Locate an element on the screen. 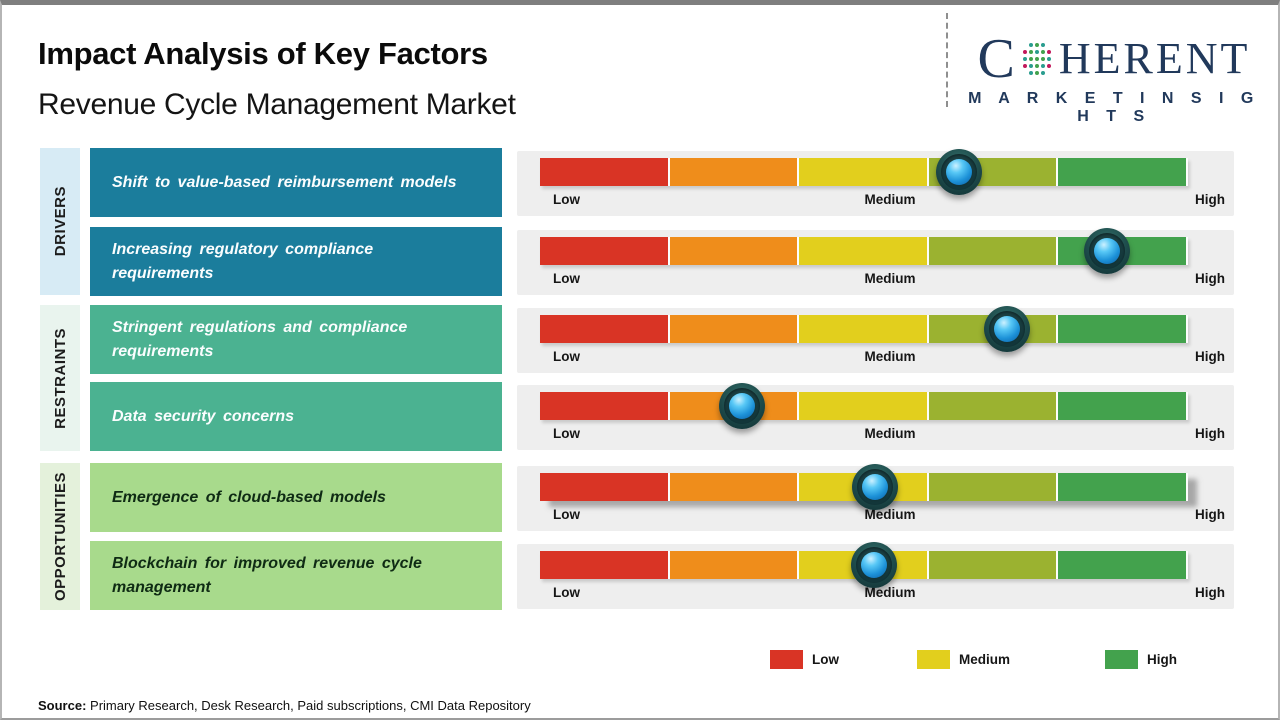 Image resolution: width=1280 pixels, height=720 pixels. brand-wordmark: C HERENT is located at coordinates (1114, 59).